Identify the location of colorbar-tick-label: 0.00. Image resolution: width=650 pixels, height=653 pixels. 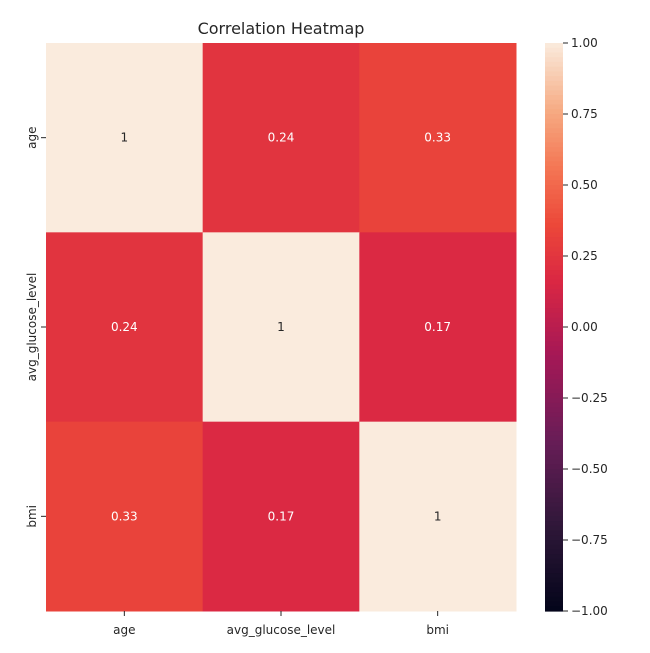
(584, 327).